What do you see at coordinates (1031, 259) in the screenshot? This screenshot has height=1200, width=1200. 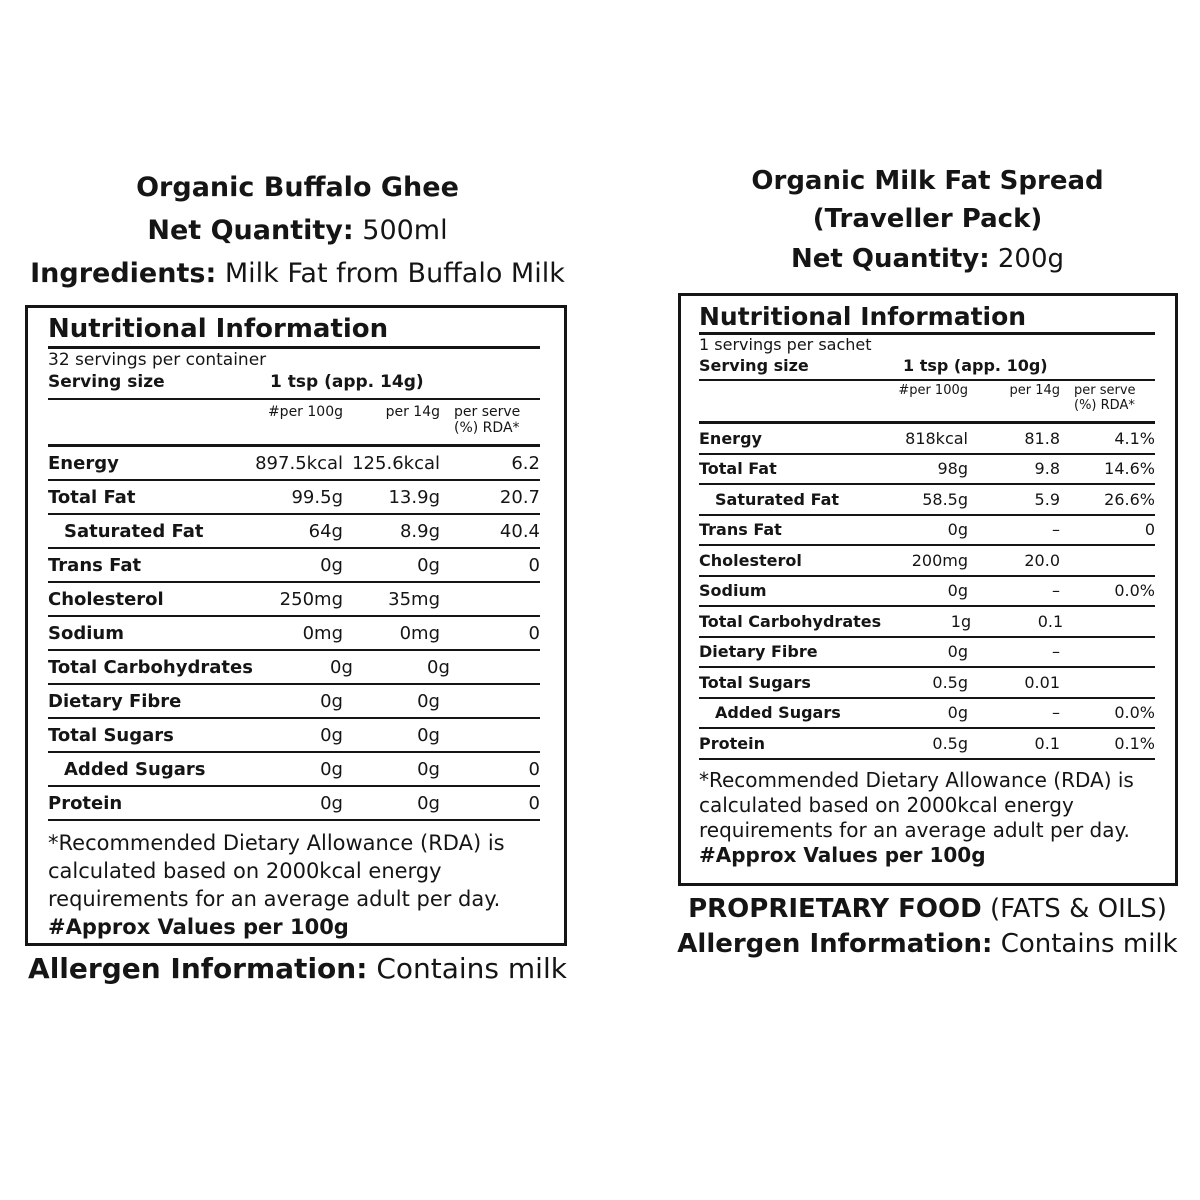 I see `value: 200g` at bounding box center [1031, 259].